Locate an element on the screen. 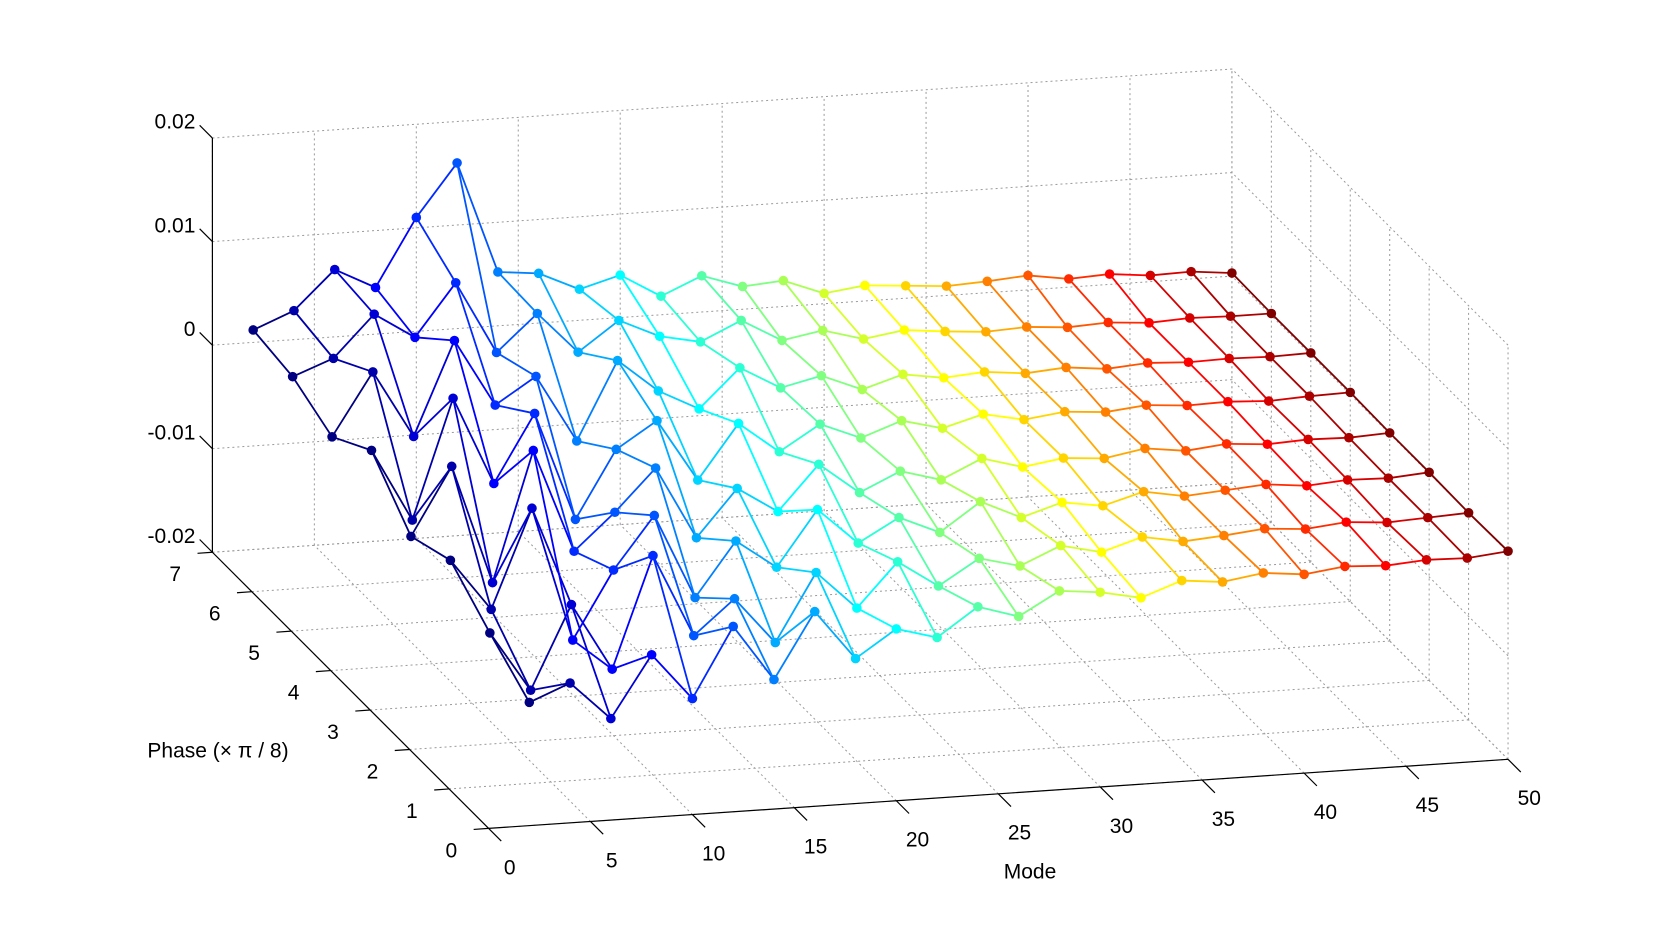 The width and height of the screenshot is (1657, 925). x-tick-label: 45 is located at coordinates (1427, 805).